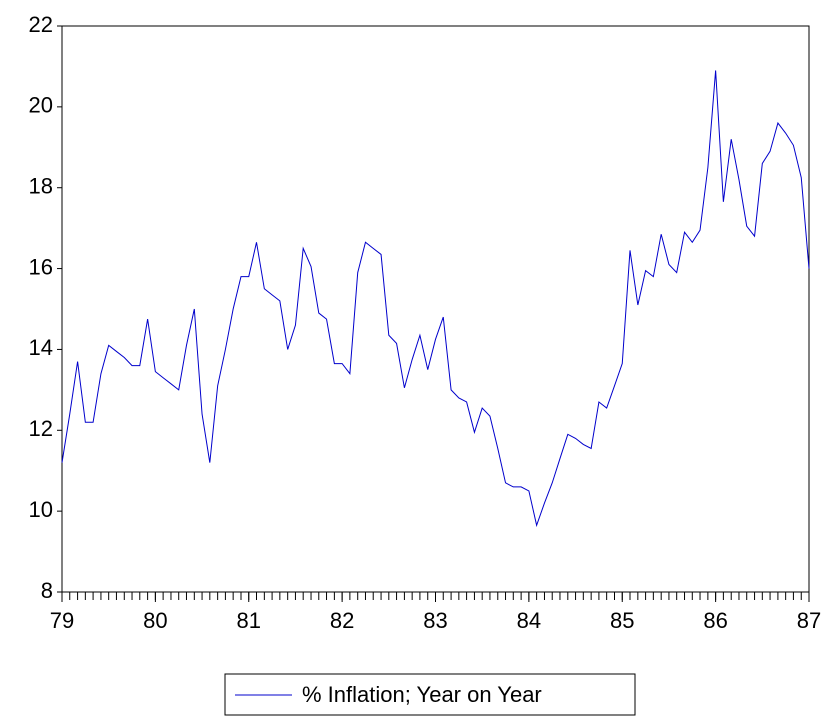 This screenshot has width=828, height=722. I want to click on y-tick-label: 18, so click(41, 186).